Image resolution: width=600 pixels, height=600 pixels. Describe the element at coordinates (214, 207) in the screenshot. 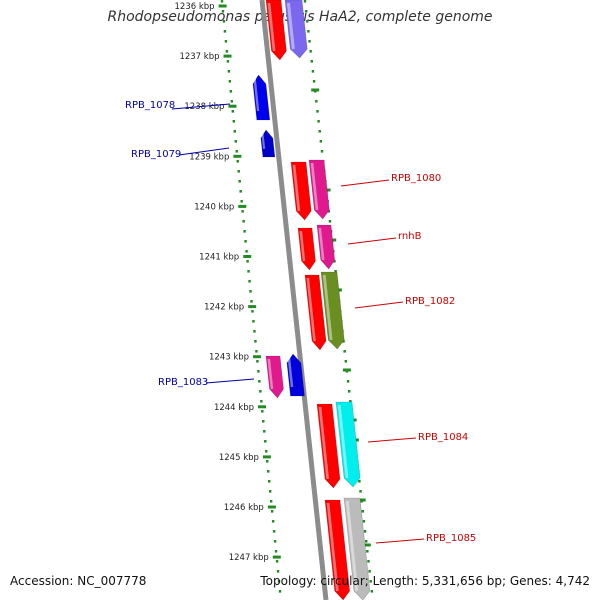

I see `tick-label: 1240 kbp` at that location.